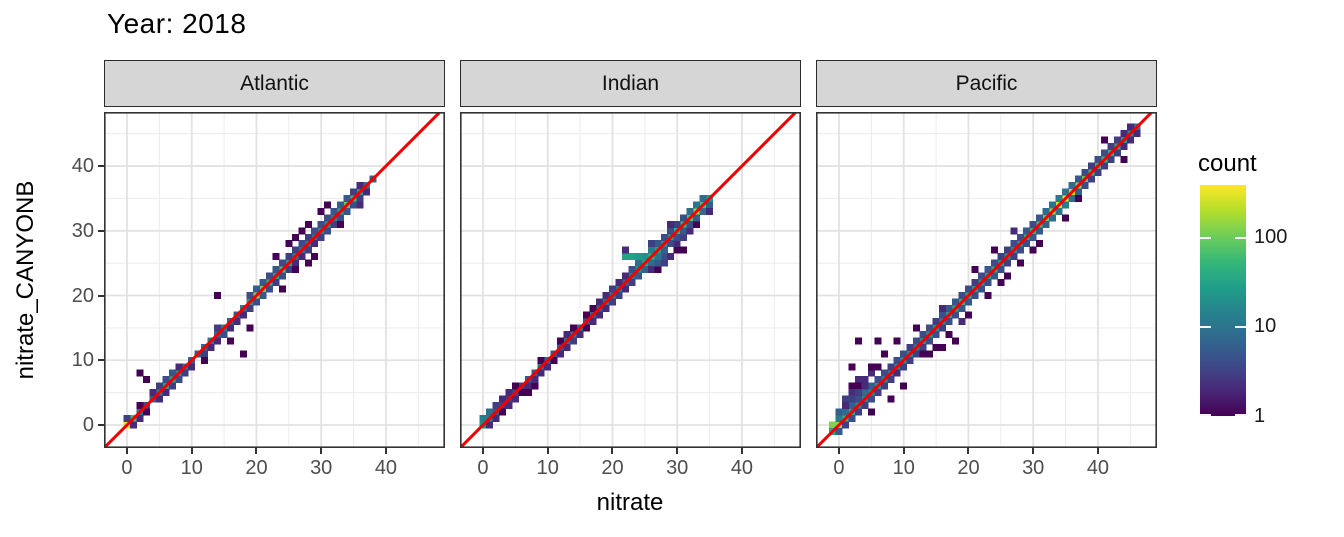  What do you see at coordinates (630, 502) in the screenshot?
I see `x-axis-title: nitrate` at bounding box center [630, 502].